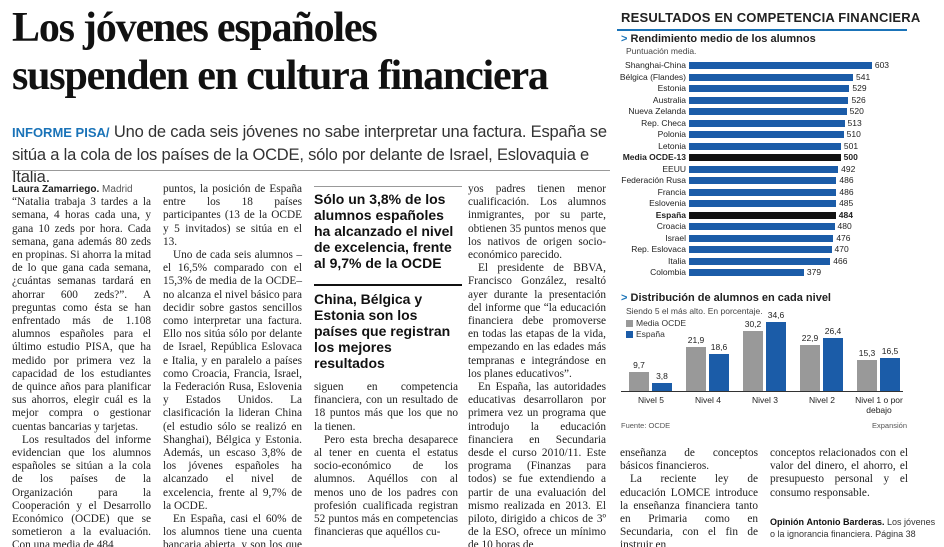 The height and width of the screenshot is (547, 944). What do you see at coordinates (762, 391) in the screenshot?
I see `x-axis` at bounding box center [762, 391].